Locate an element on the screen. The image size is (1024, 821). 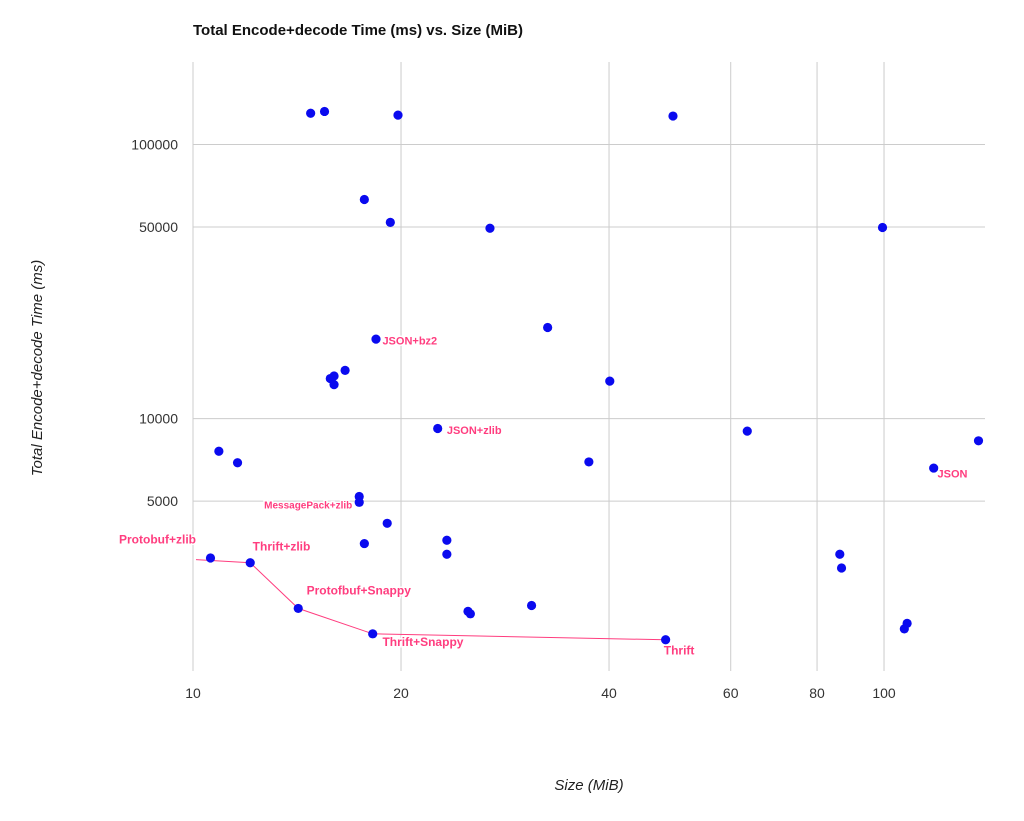
frontier-polyline is located at coordinates (430, 600).